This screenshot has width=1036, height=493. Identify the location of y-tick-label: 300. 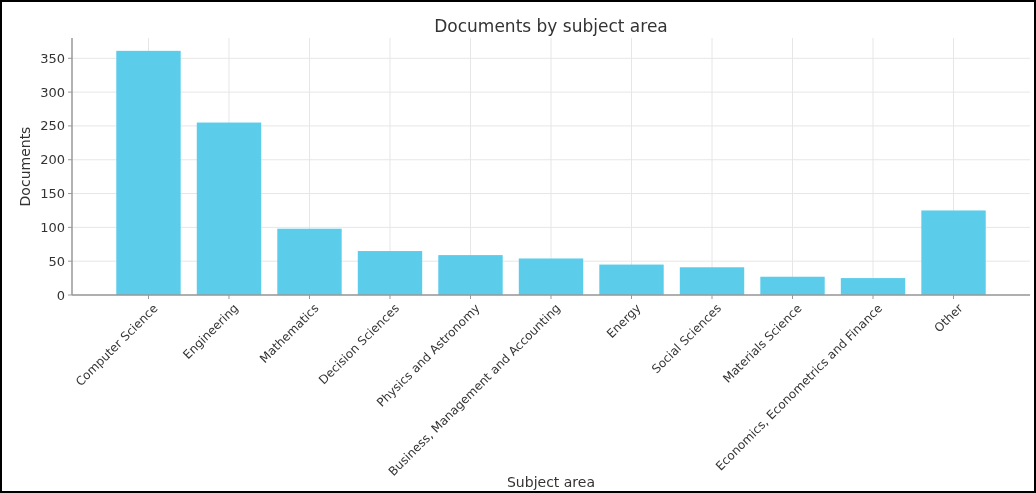
(52, 92).